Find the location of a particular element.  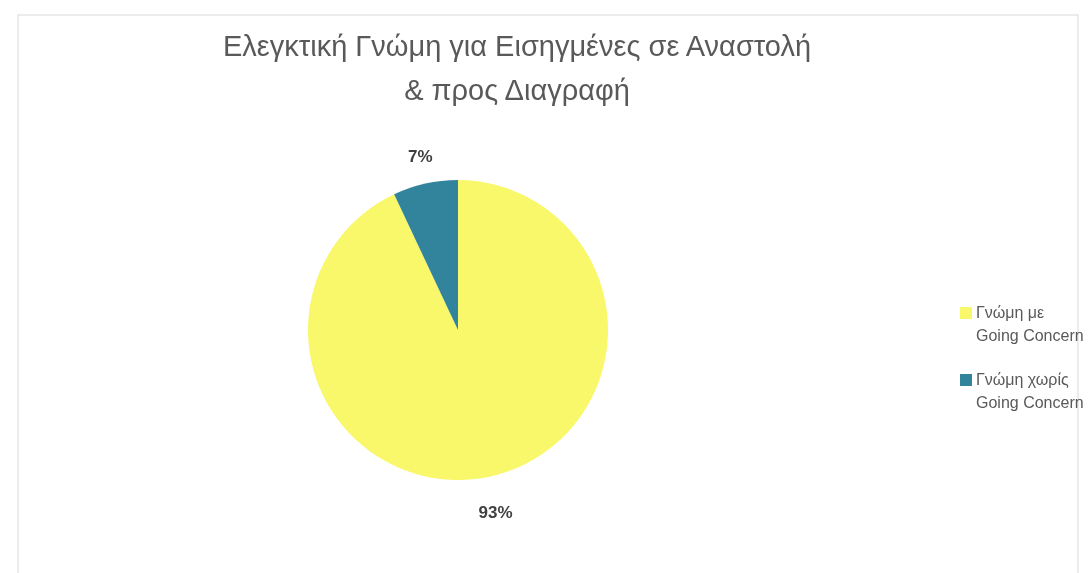

legend-label: Γνώμη με Going Concern is located at coordinates (1030, 324).